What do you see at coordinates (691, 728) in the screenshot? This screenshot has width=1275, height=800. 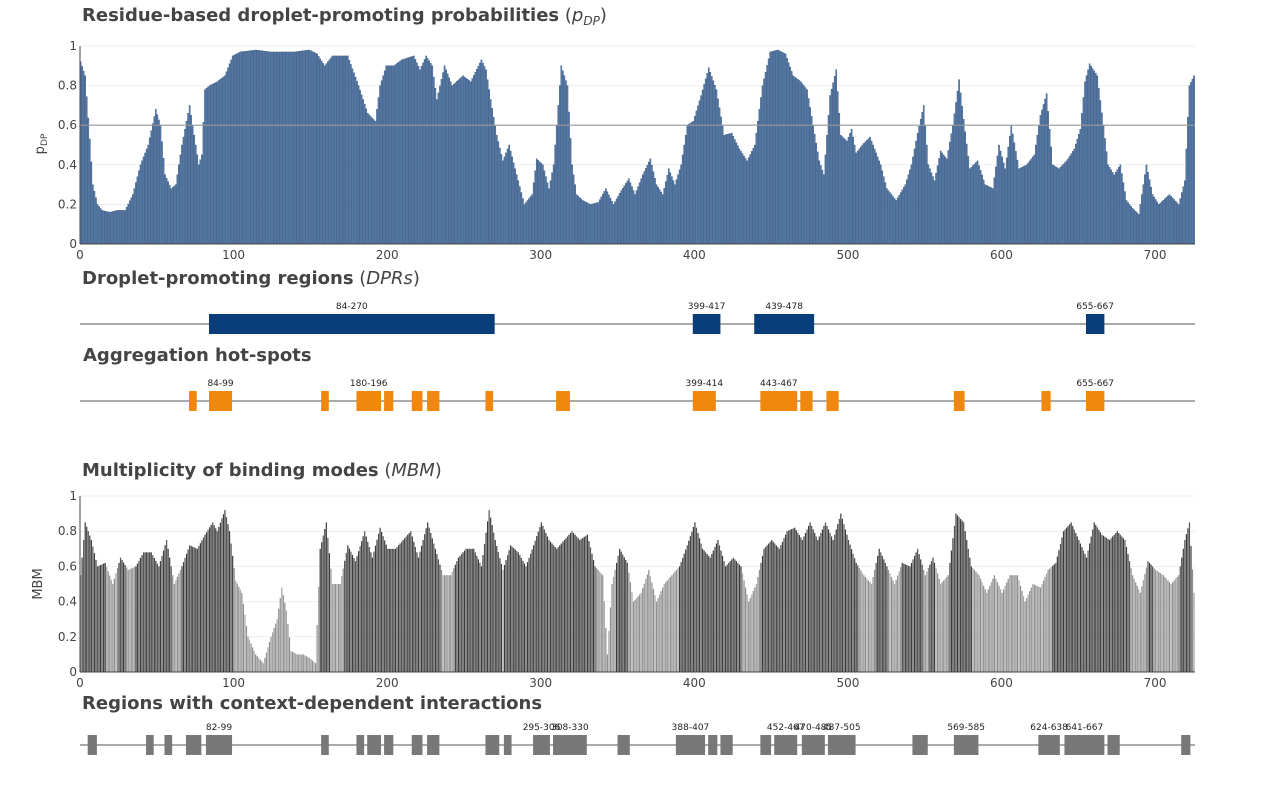 I see `region-label: 388-407` at bounding box center [691, 728].